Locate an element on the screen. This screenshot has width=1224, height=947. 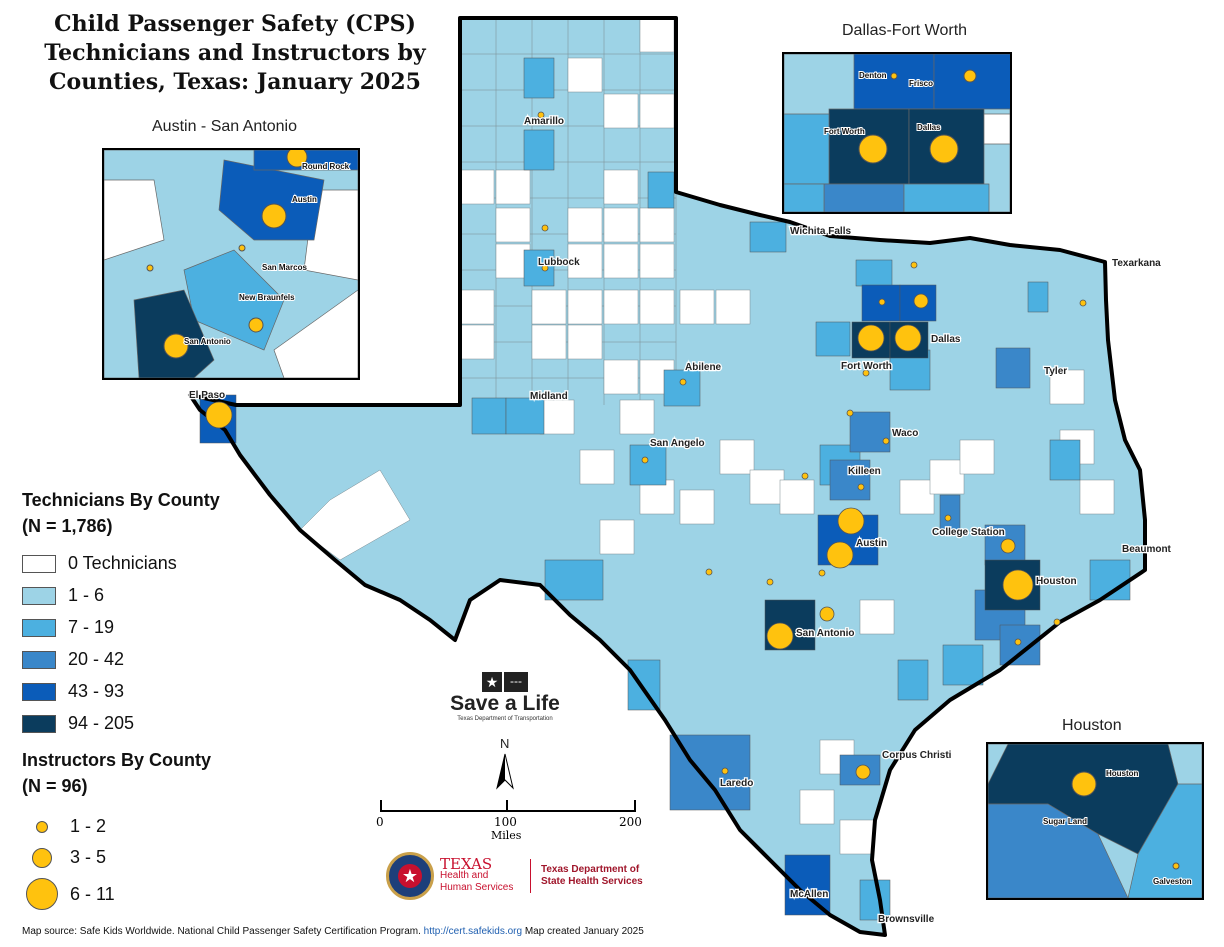
inset-title-austin: Austin - San Antonio is located at coordinates (224, 126).